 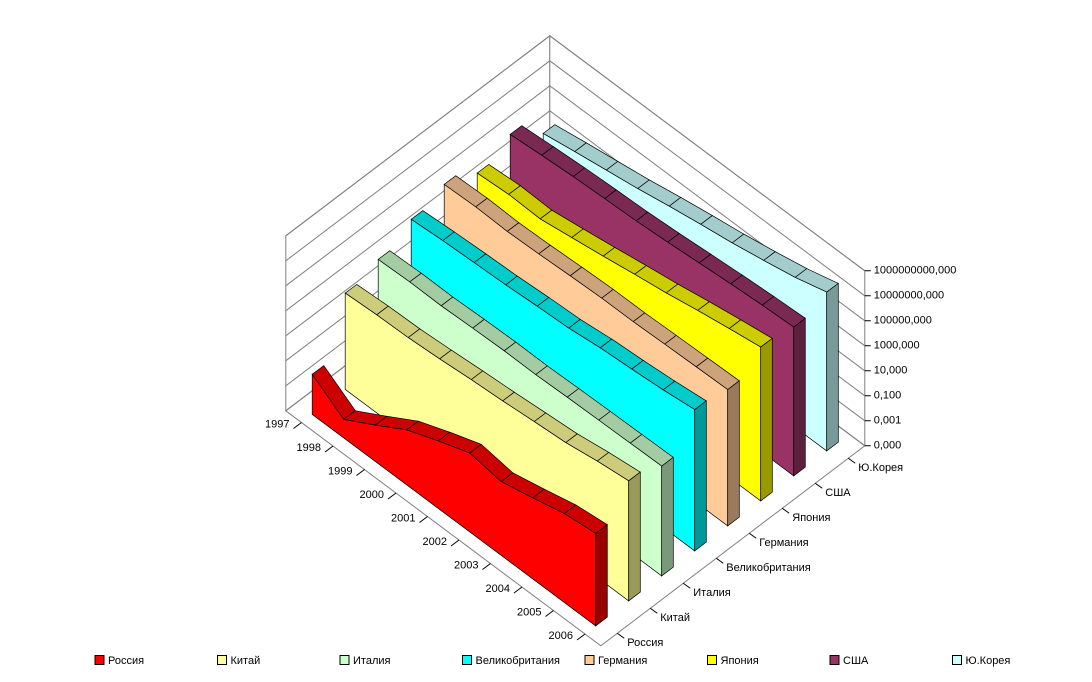 What do you see at coordinates (126, 661) in the screenshot?
I see `legend-label: Россия` at bounding box center [126, 661].